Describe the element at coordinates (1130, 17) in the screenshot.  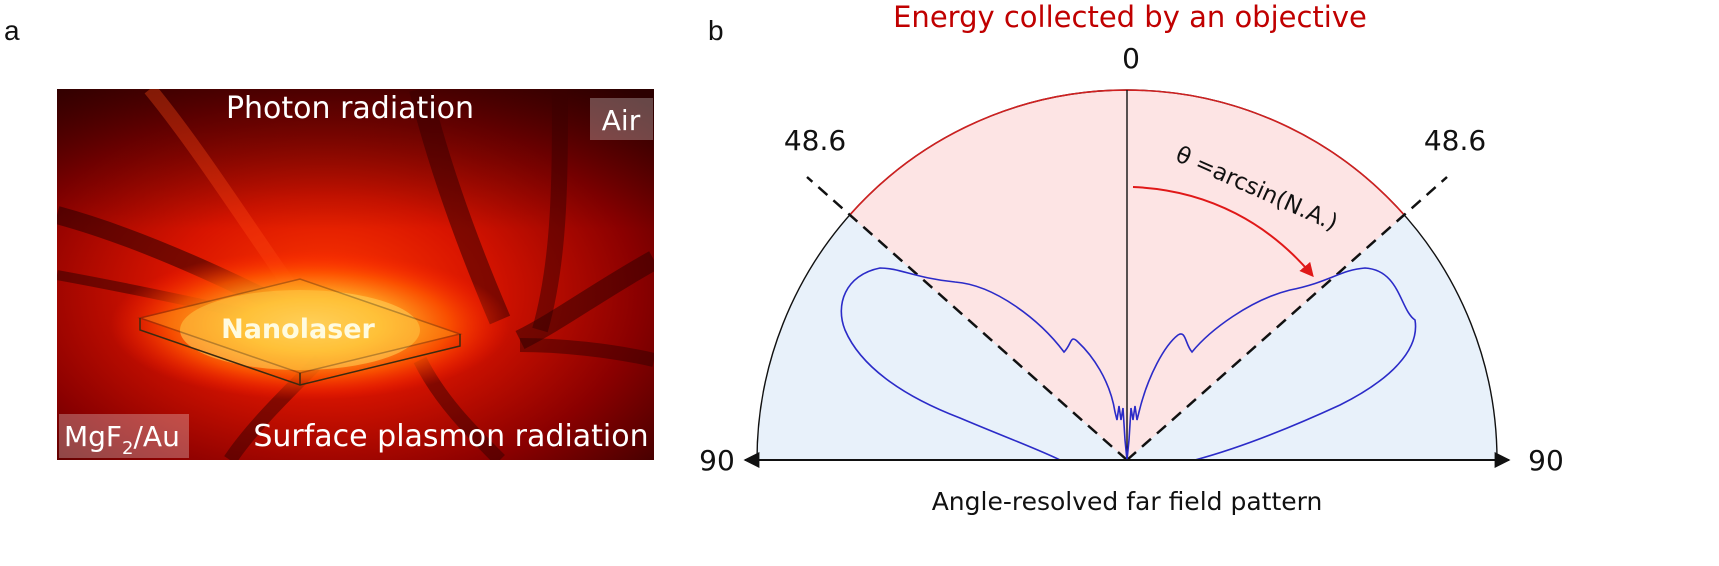
I see `panel-b-title: Energy collected by an objective` at that location.